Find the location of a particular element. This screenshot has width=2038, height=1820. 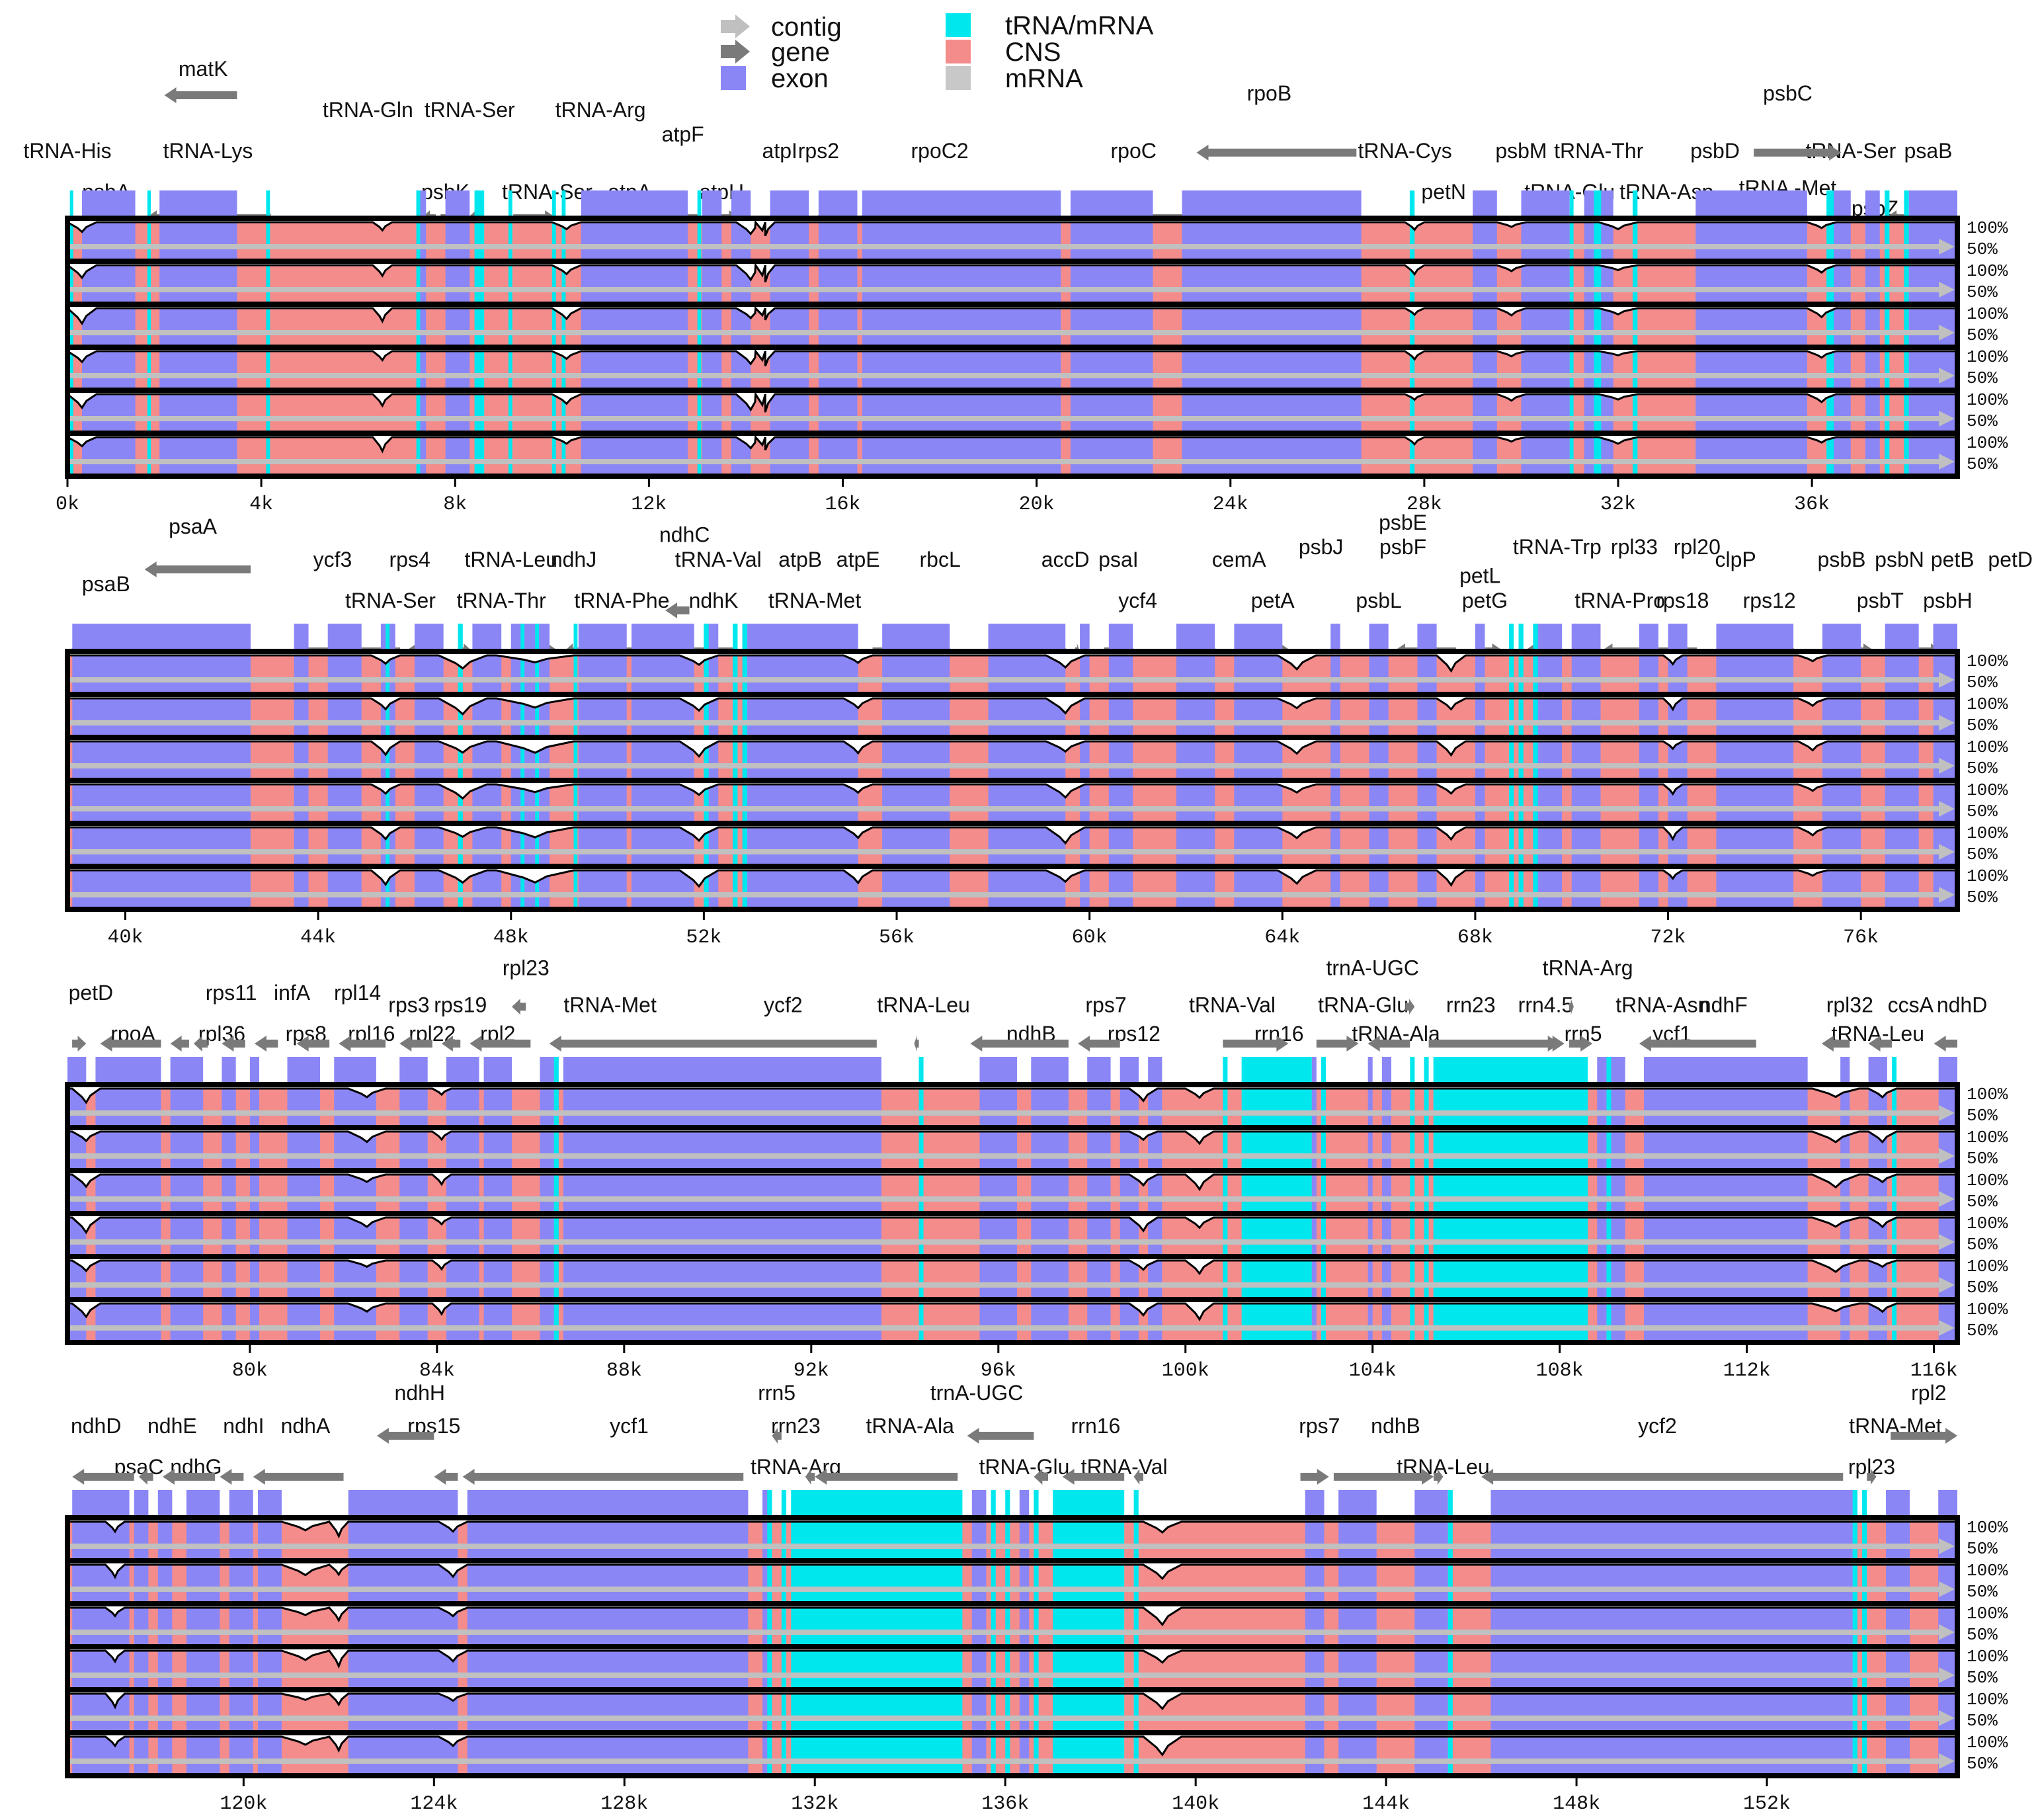

cns-box-legend-symbol is located at coordinates (958, 51).